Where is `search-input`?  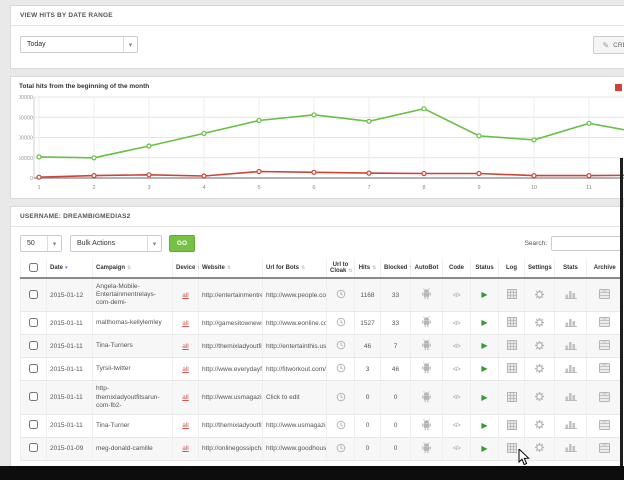 search-input is located at coordinates (587, 243).